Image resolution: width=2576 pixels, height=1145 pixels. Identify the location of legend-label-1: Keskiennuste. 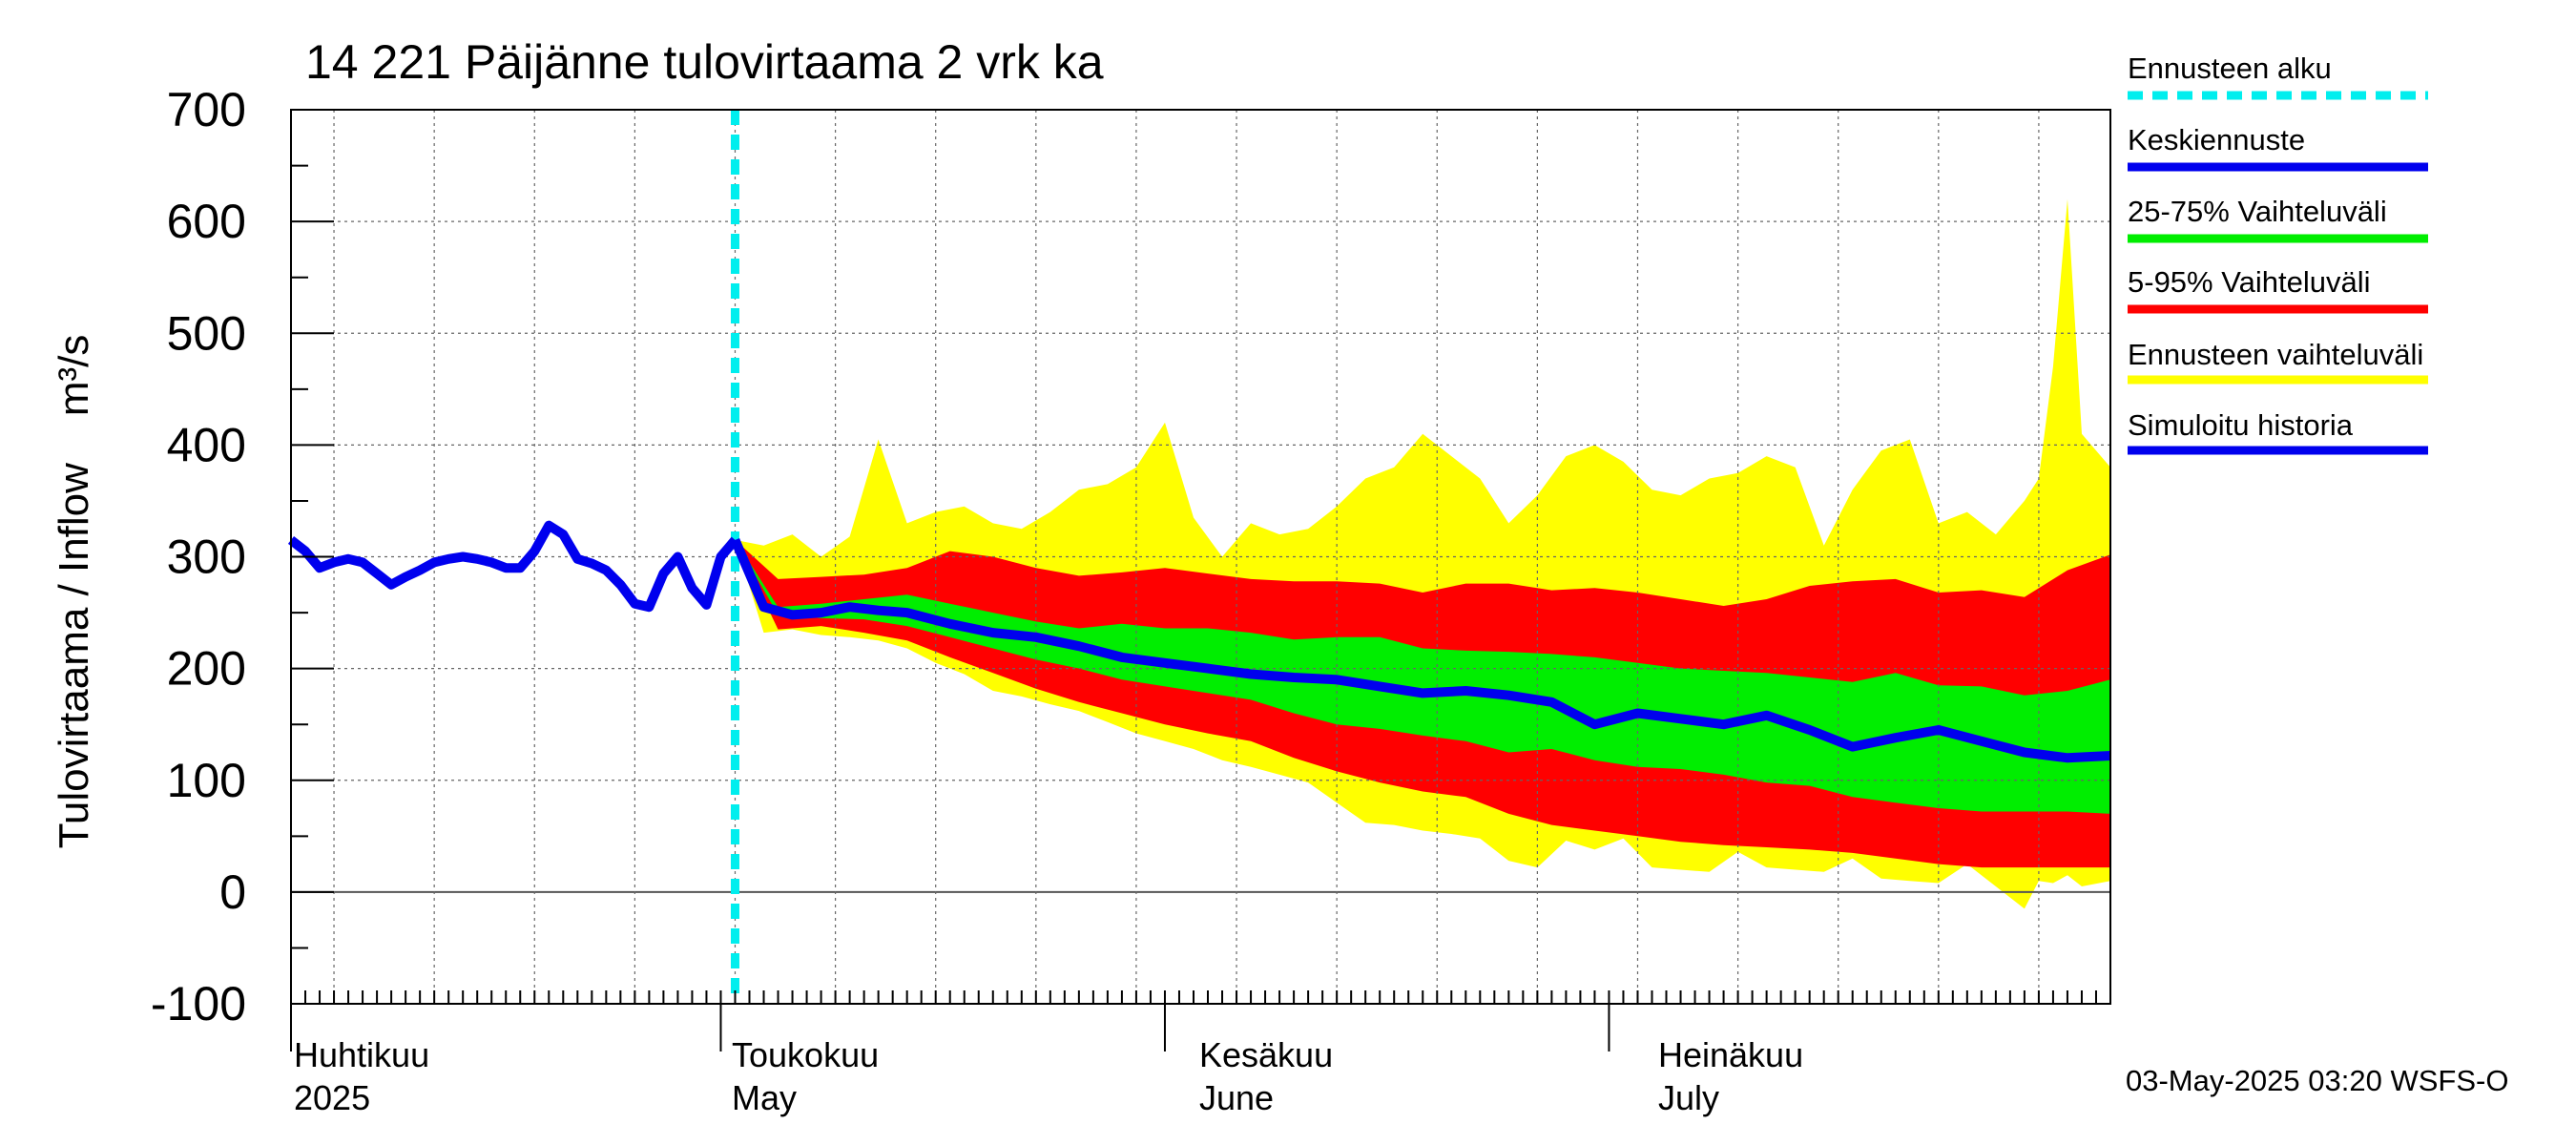
(2216, 139).